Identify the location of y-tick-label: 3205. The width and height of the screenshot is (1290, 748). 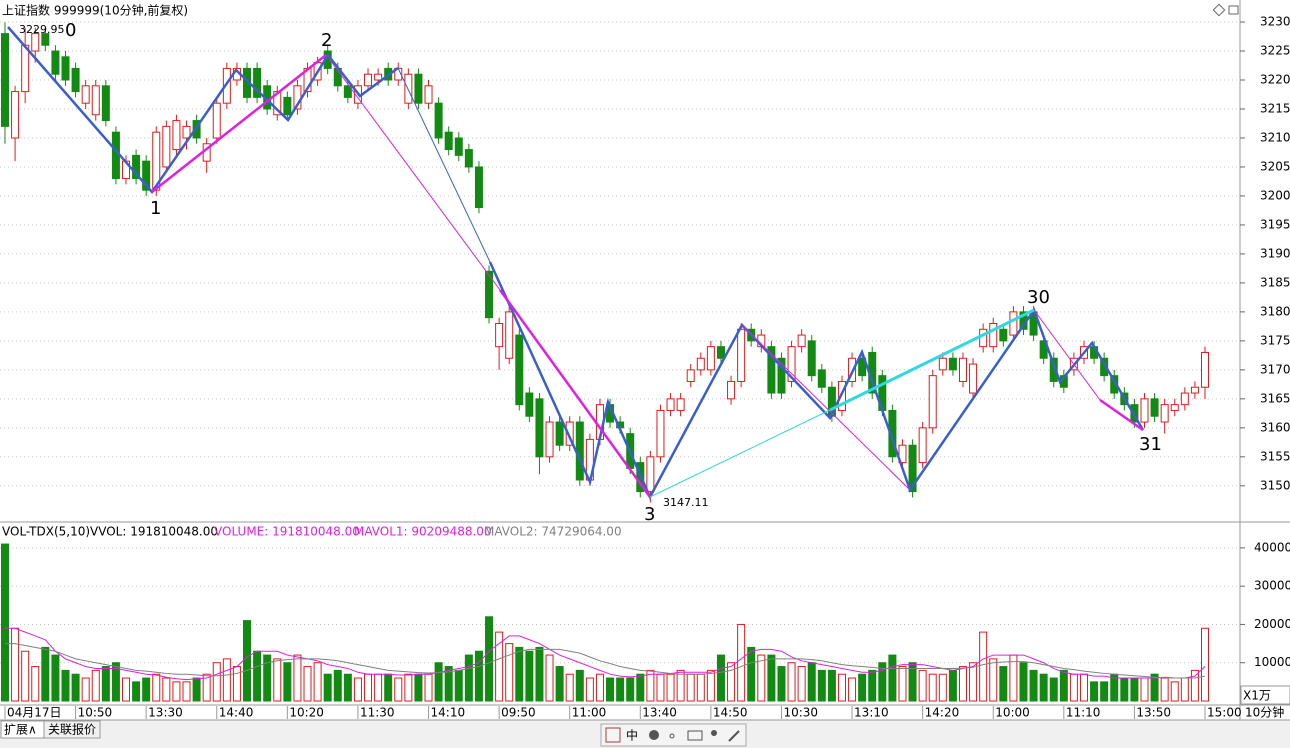
(1275, 166).